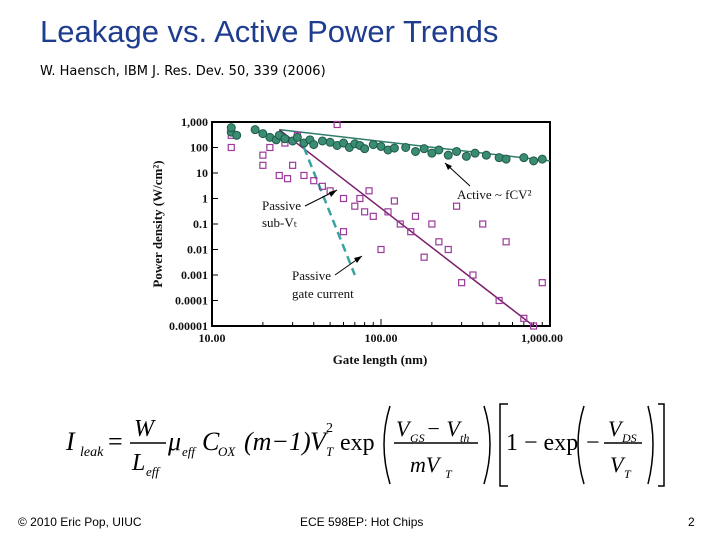 This screenshot has width=720, height=540. I want to click on eq-cox-sub: OX, so click(227, 451).